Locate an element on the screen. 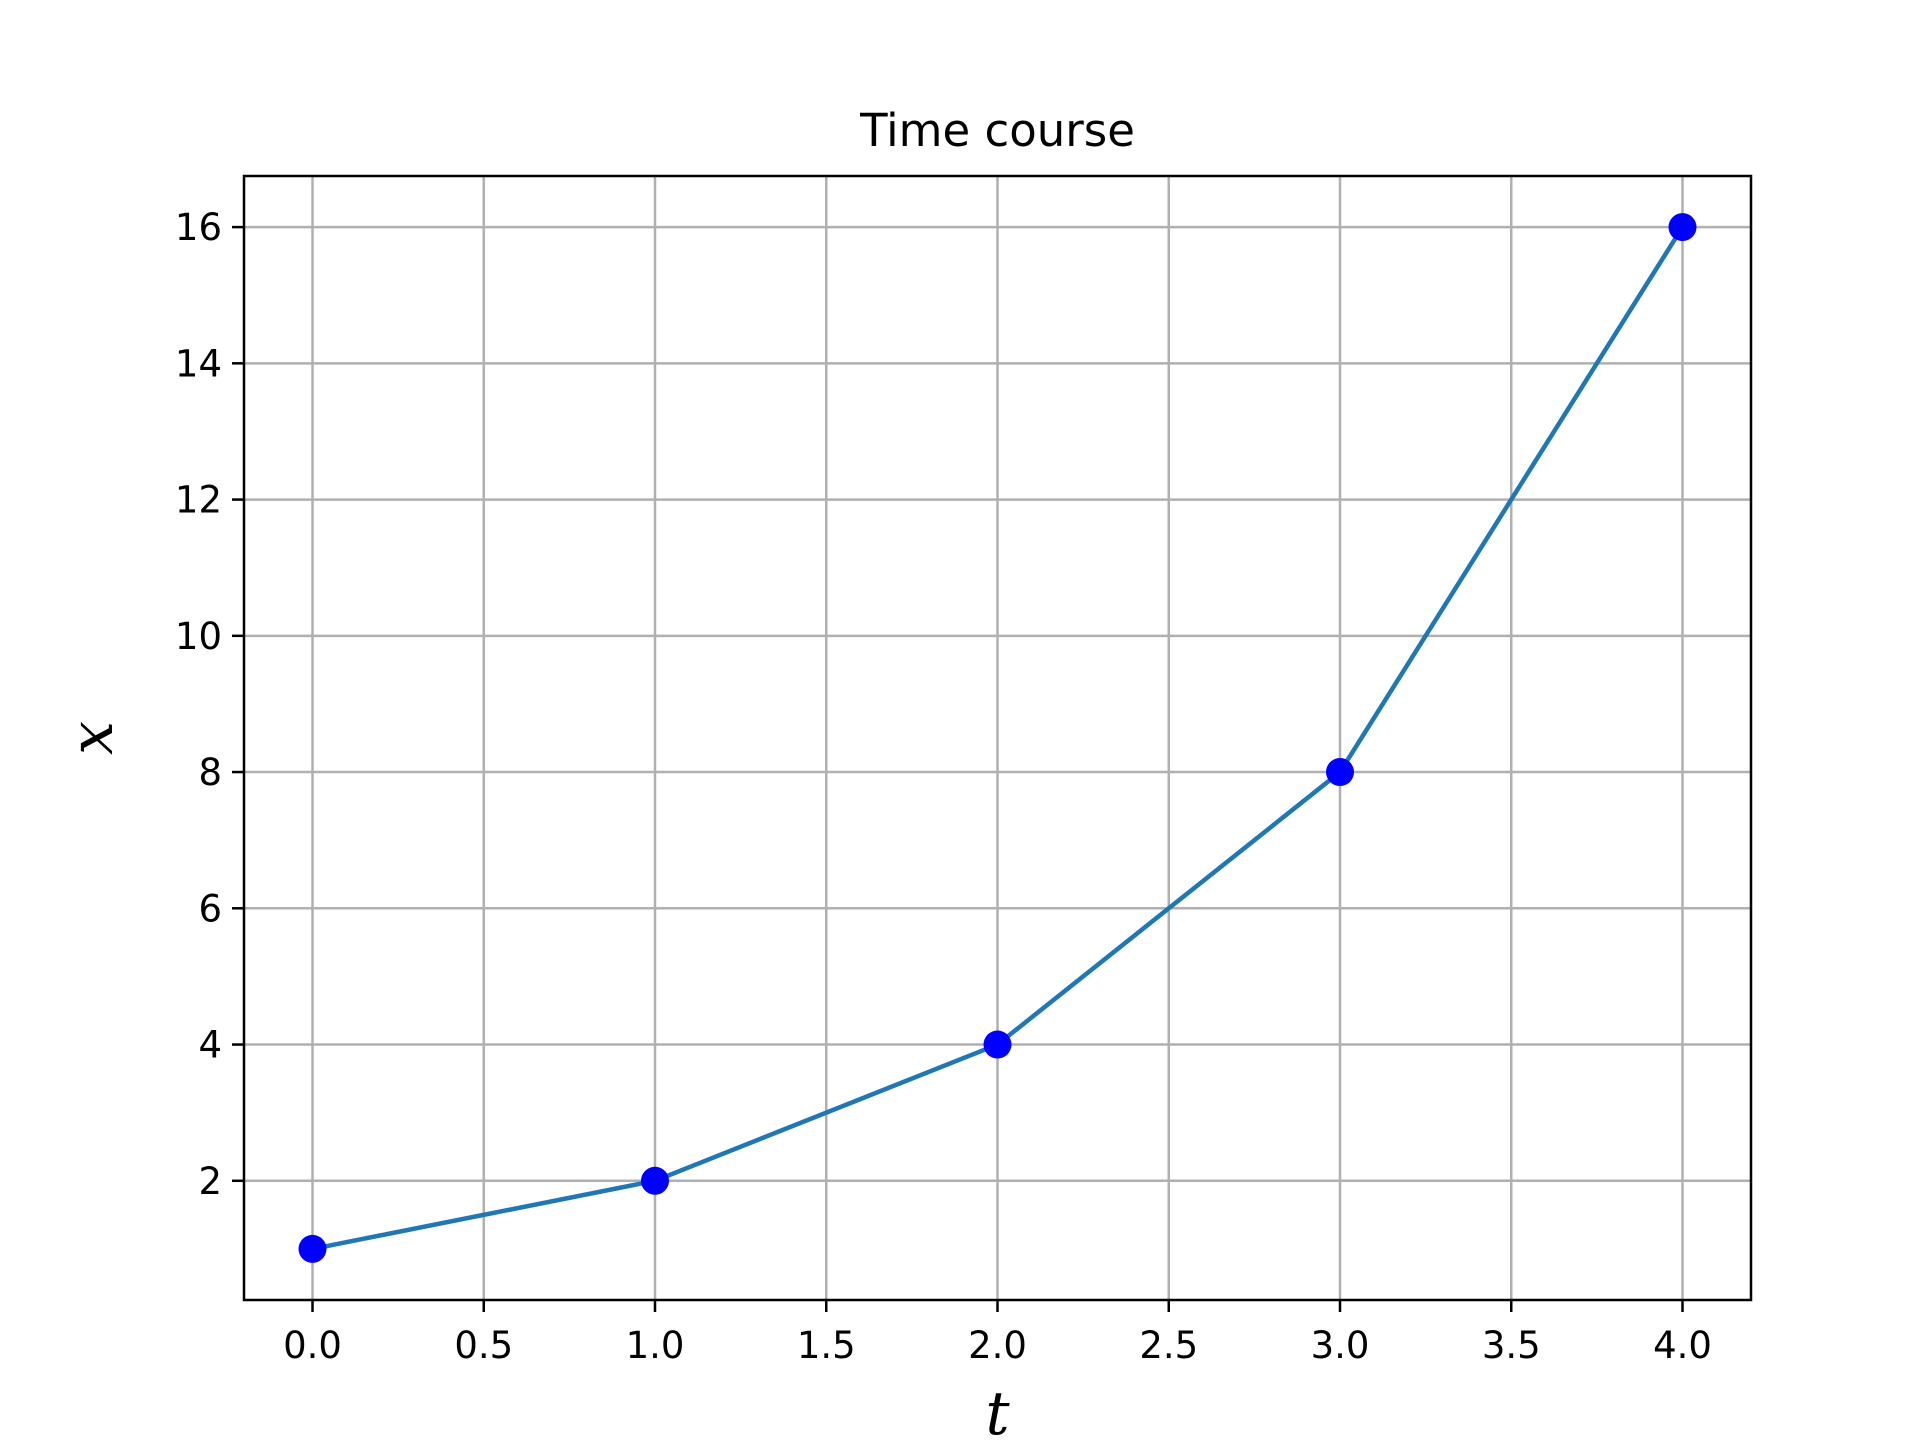  x-tick-label: 2.5 is located at coordinates (1168, 1345).